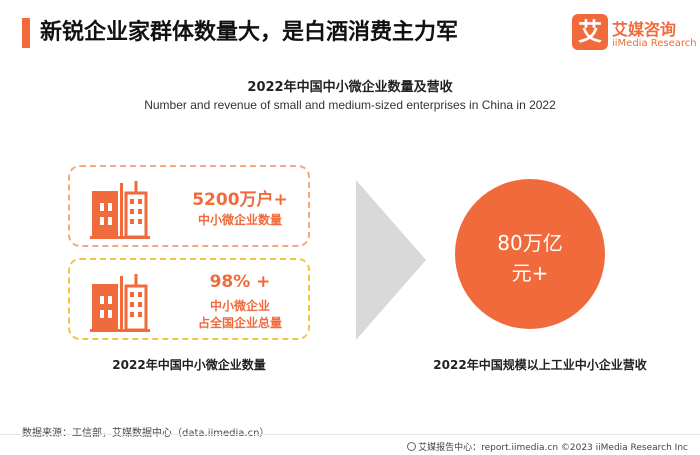 The width and height of the screenshot is (700, 455). I want to click on stat-label: 中小微企业数量, so click(239, 220).